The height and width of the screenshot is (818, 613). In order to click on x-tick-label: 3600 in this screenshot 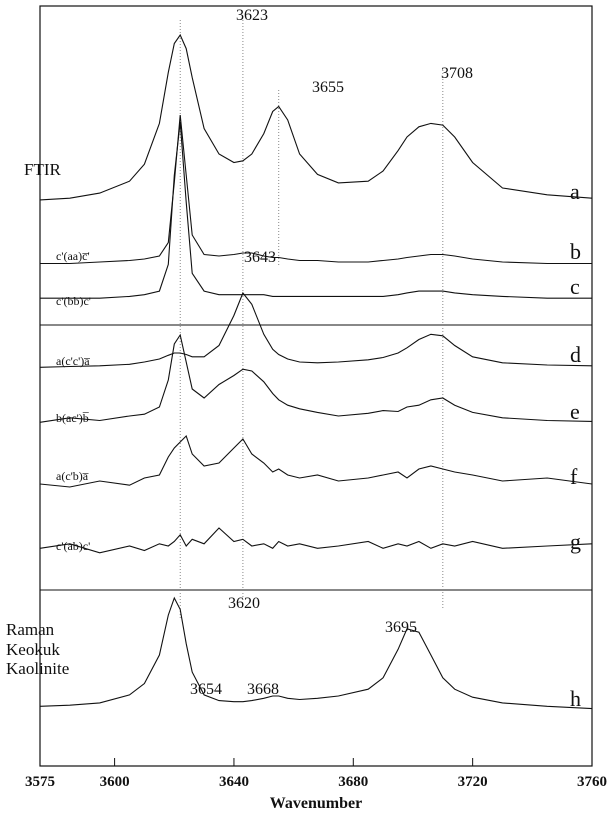, I will do `click(115, 782)`.